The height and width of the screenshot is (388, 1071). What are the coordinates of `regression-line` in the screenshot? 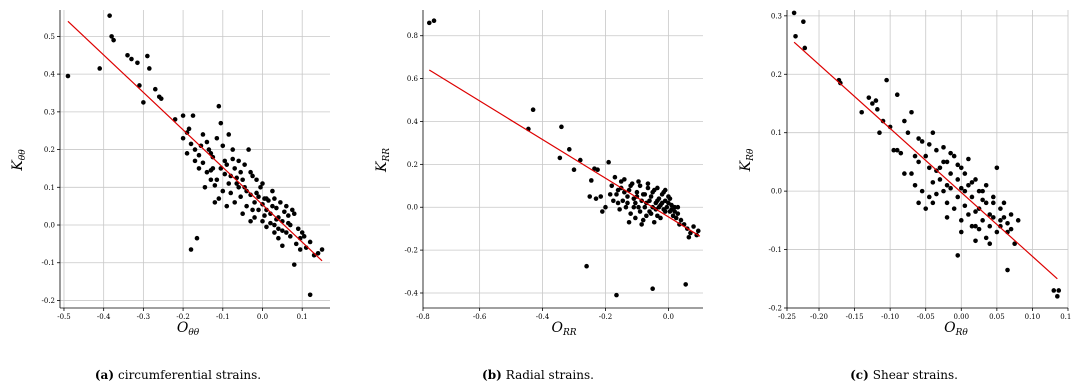 It's located at (564, 153).